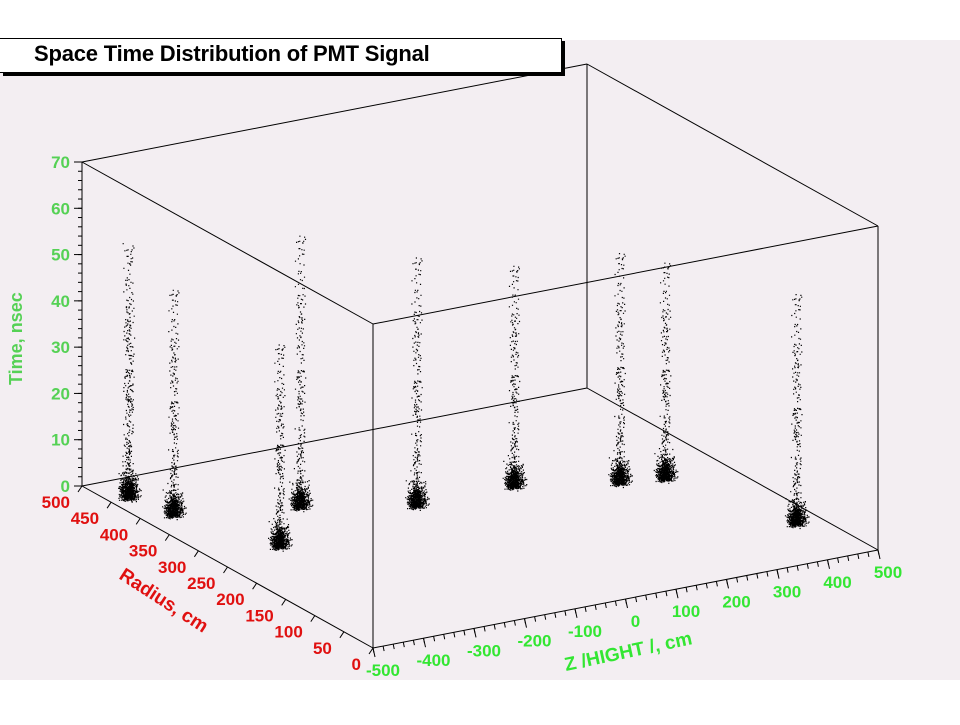  I want to click on radius-tick-label: 200, so click(230, 599).